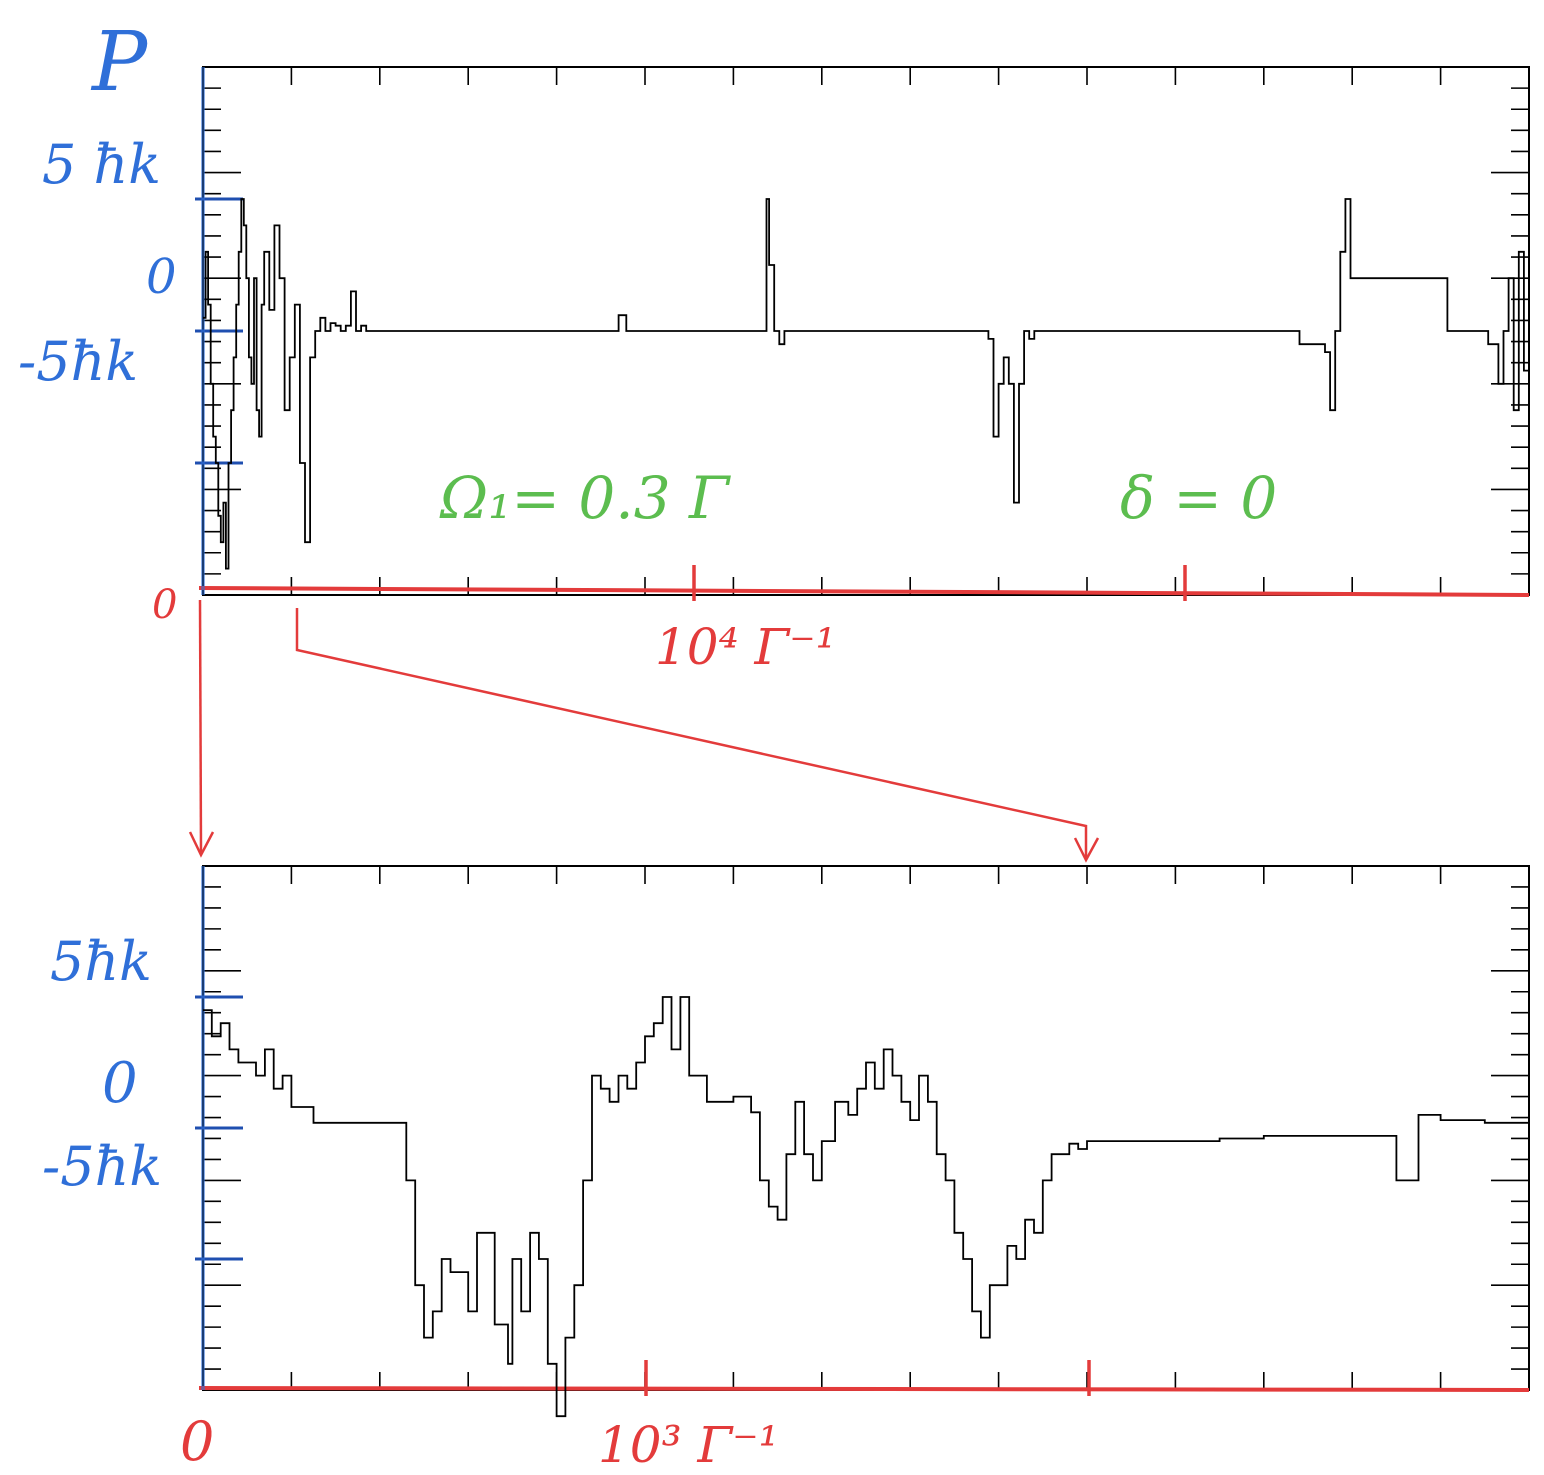  What do you see at coordinates (867, 1378) in the screenshot?
I see `bottom-time-major-ticks` at bounding box center [867, 1378].